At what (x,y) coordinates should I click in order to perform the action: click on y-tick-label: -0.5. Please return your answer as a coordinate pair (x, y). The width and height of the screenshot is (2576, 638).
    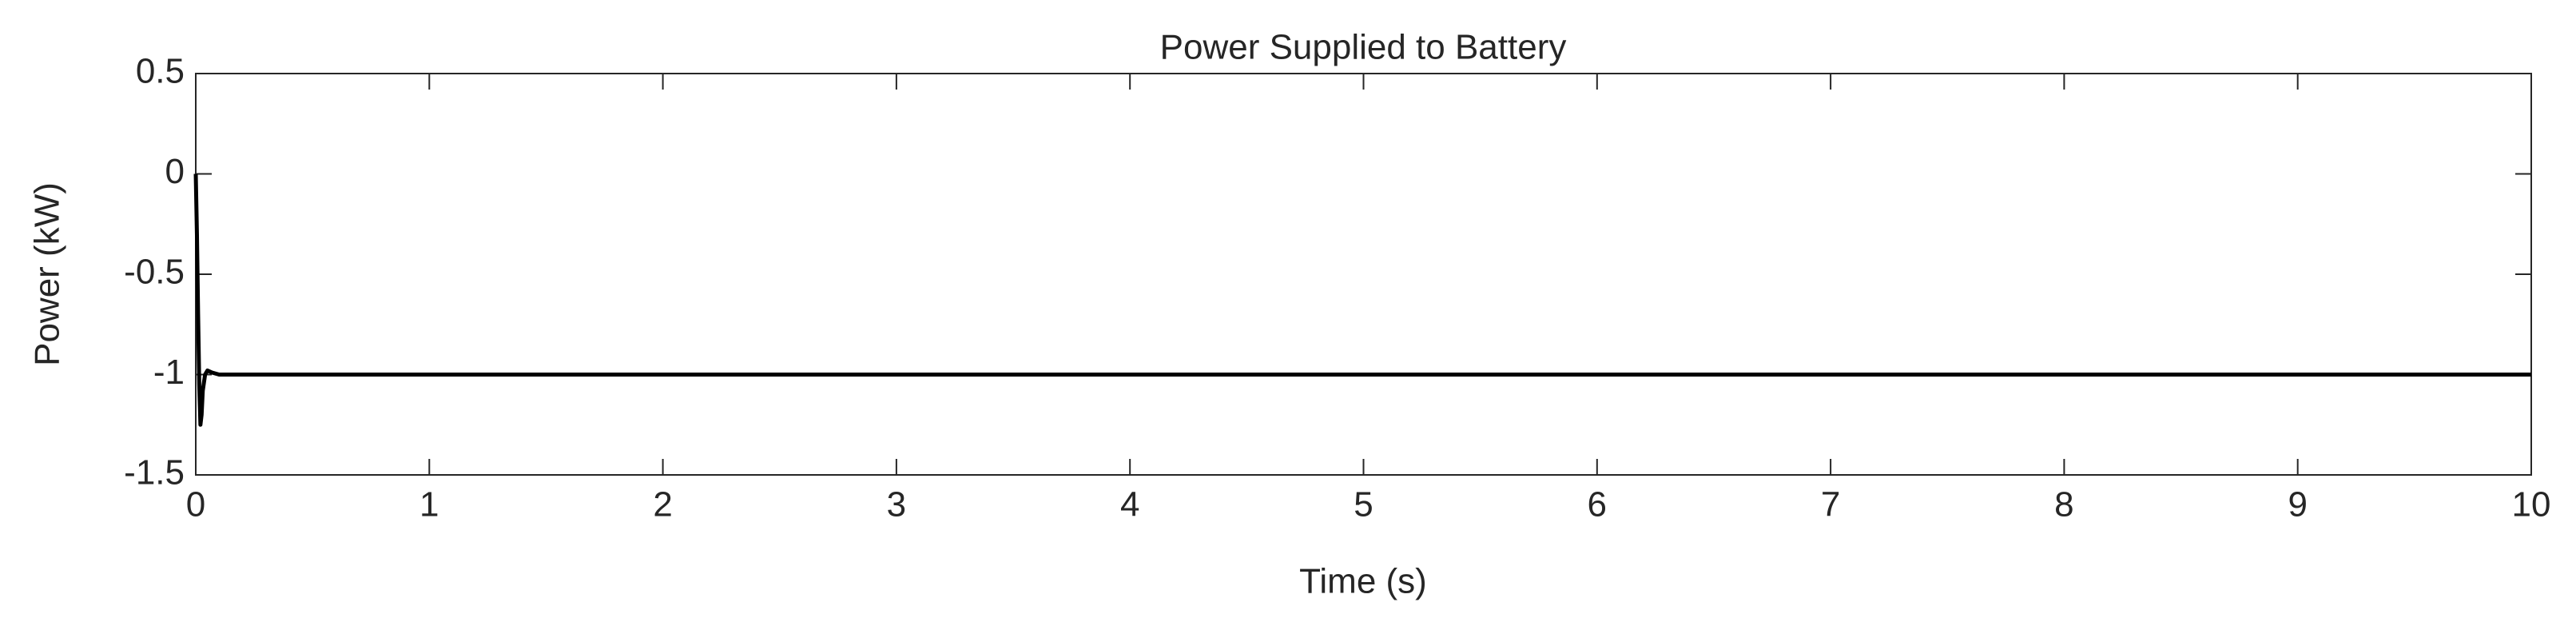
    Looking at the image, I should click on (154, 272).